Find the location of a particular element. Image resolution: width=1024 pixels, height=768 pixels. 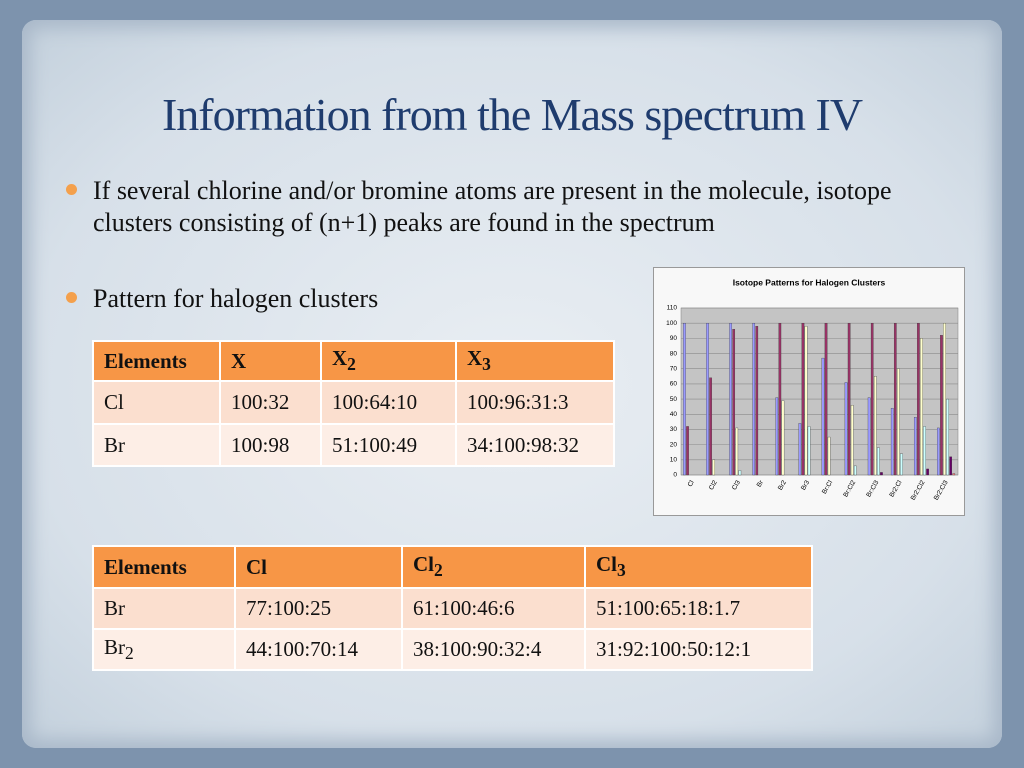

table-cell: 38:100:90:32:4 is located at coordinates (493, 649).